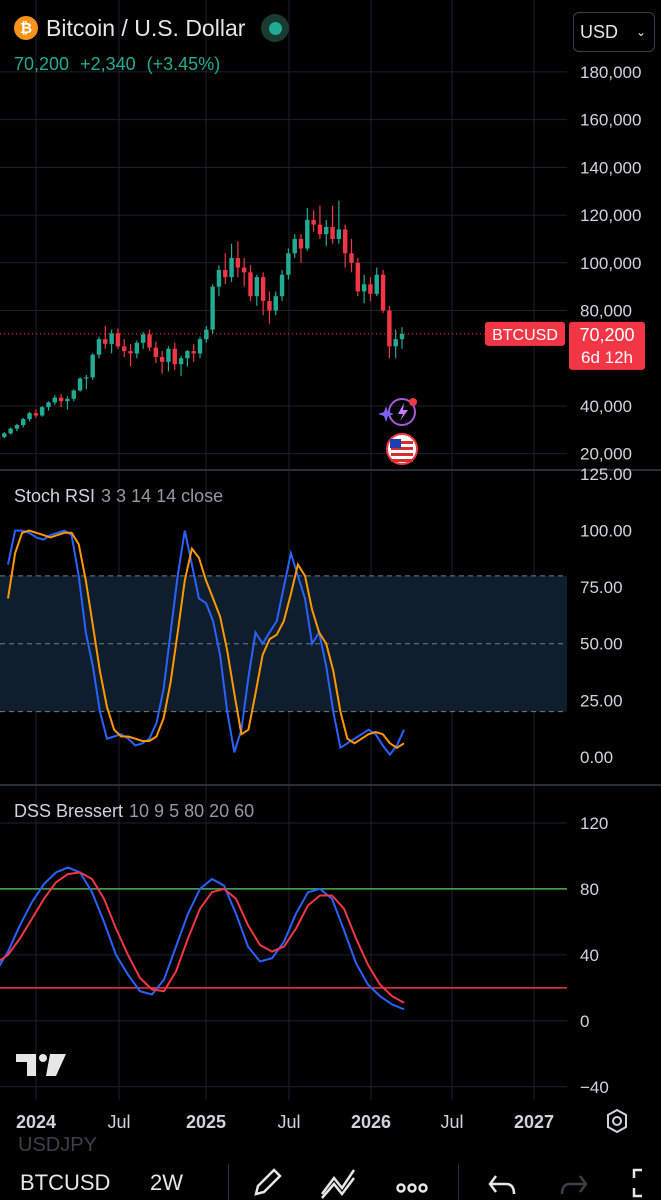 The image size is (661, 1200). I want to click on settings-icon, so click(617, 1121).